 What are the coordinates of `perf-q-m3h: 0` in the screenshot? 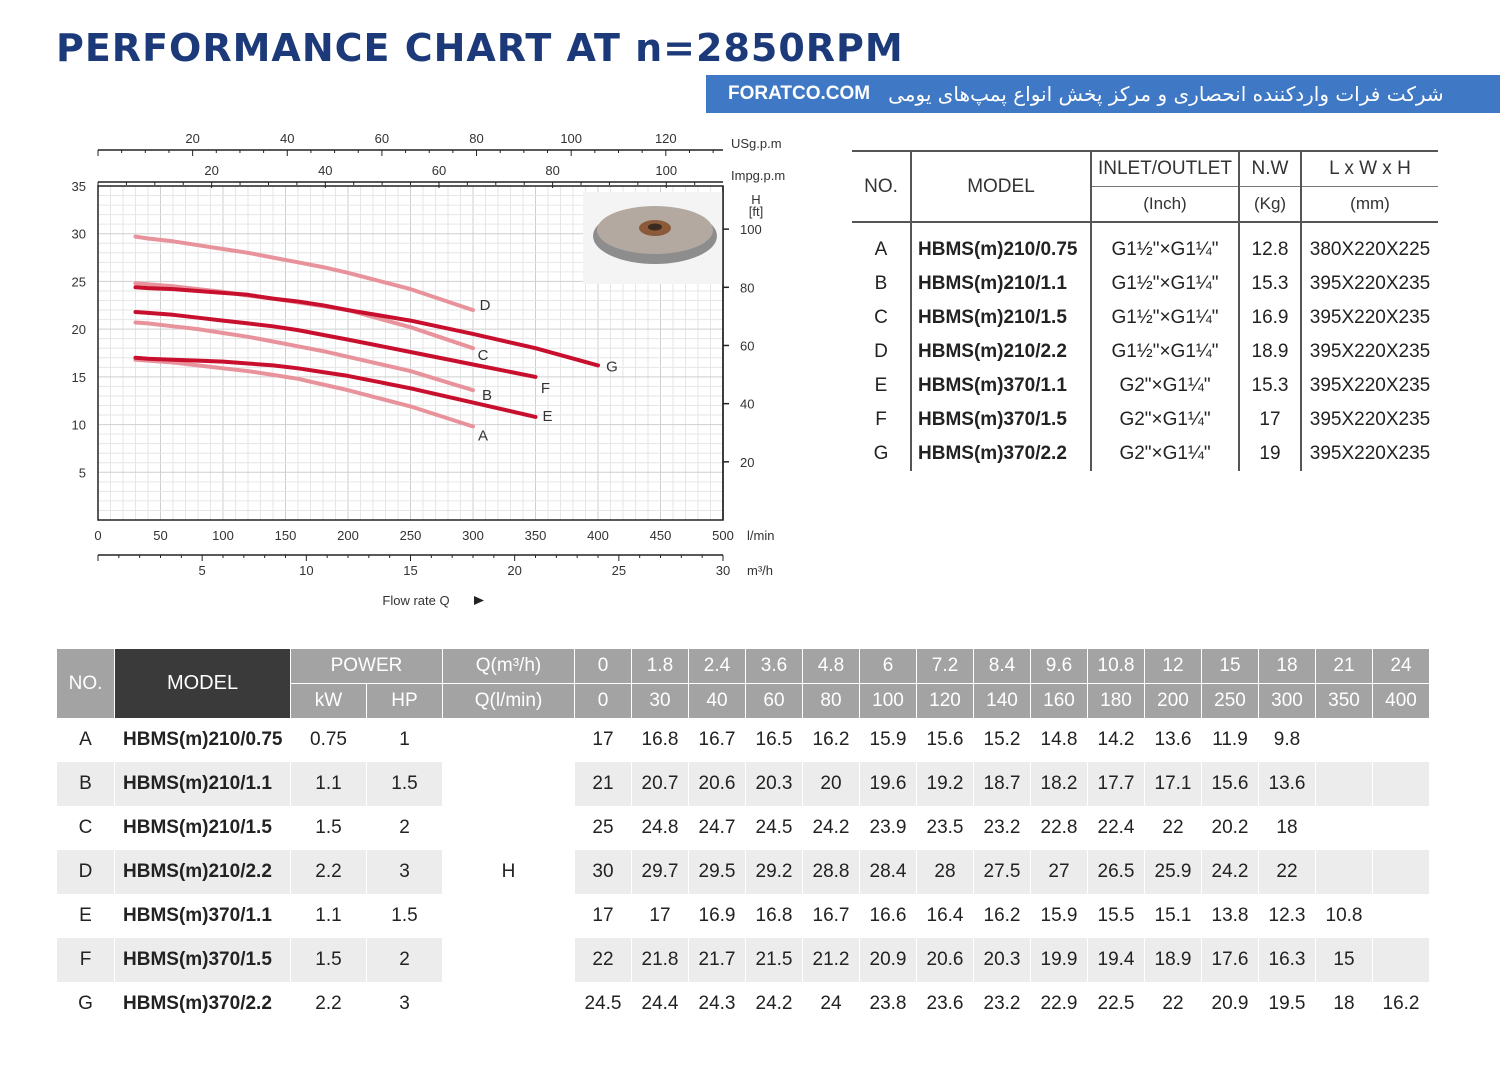 It's located at (603, 666).